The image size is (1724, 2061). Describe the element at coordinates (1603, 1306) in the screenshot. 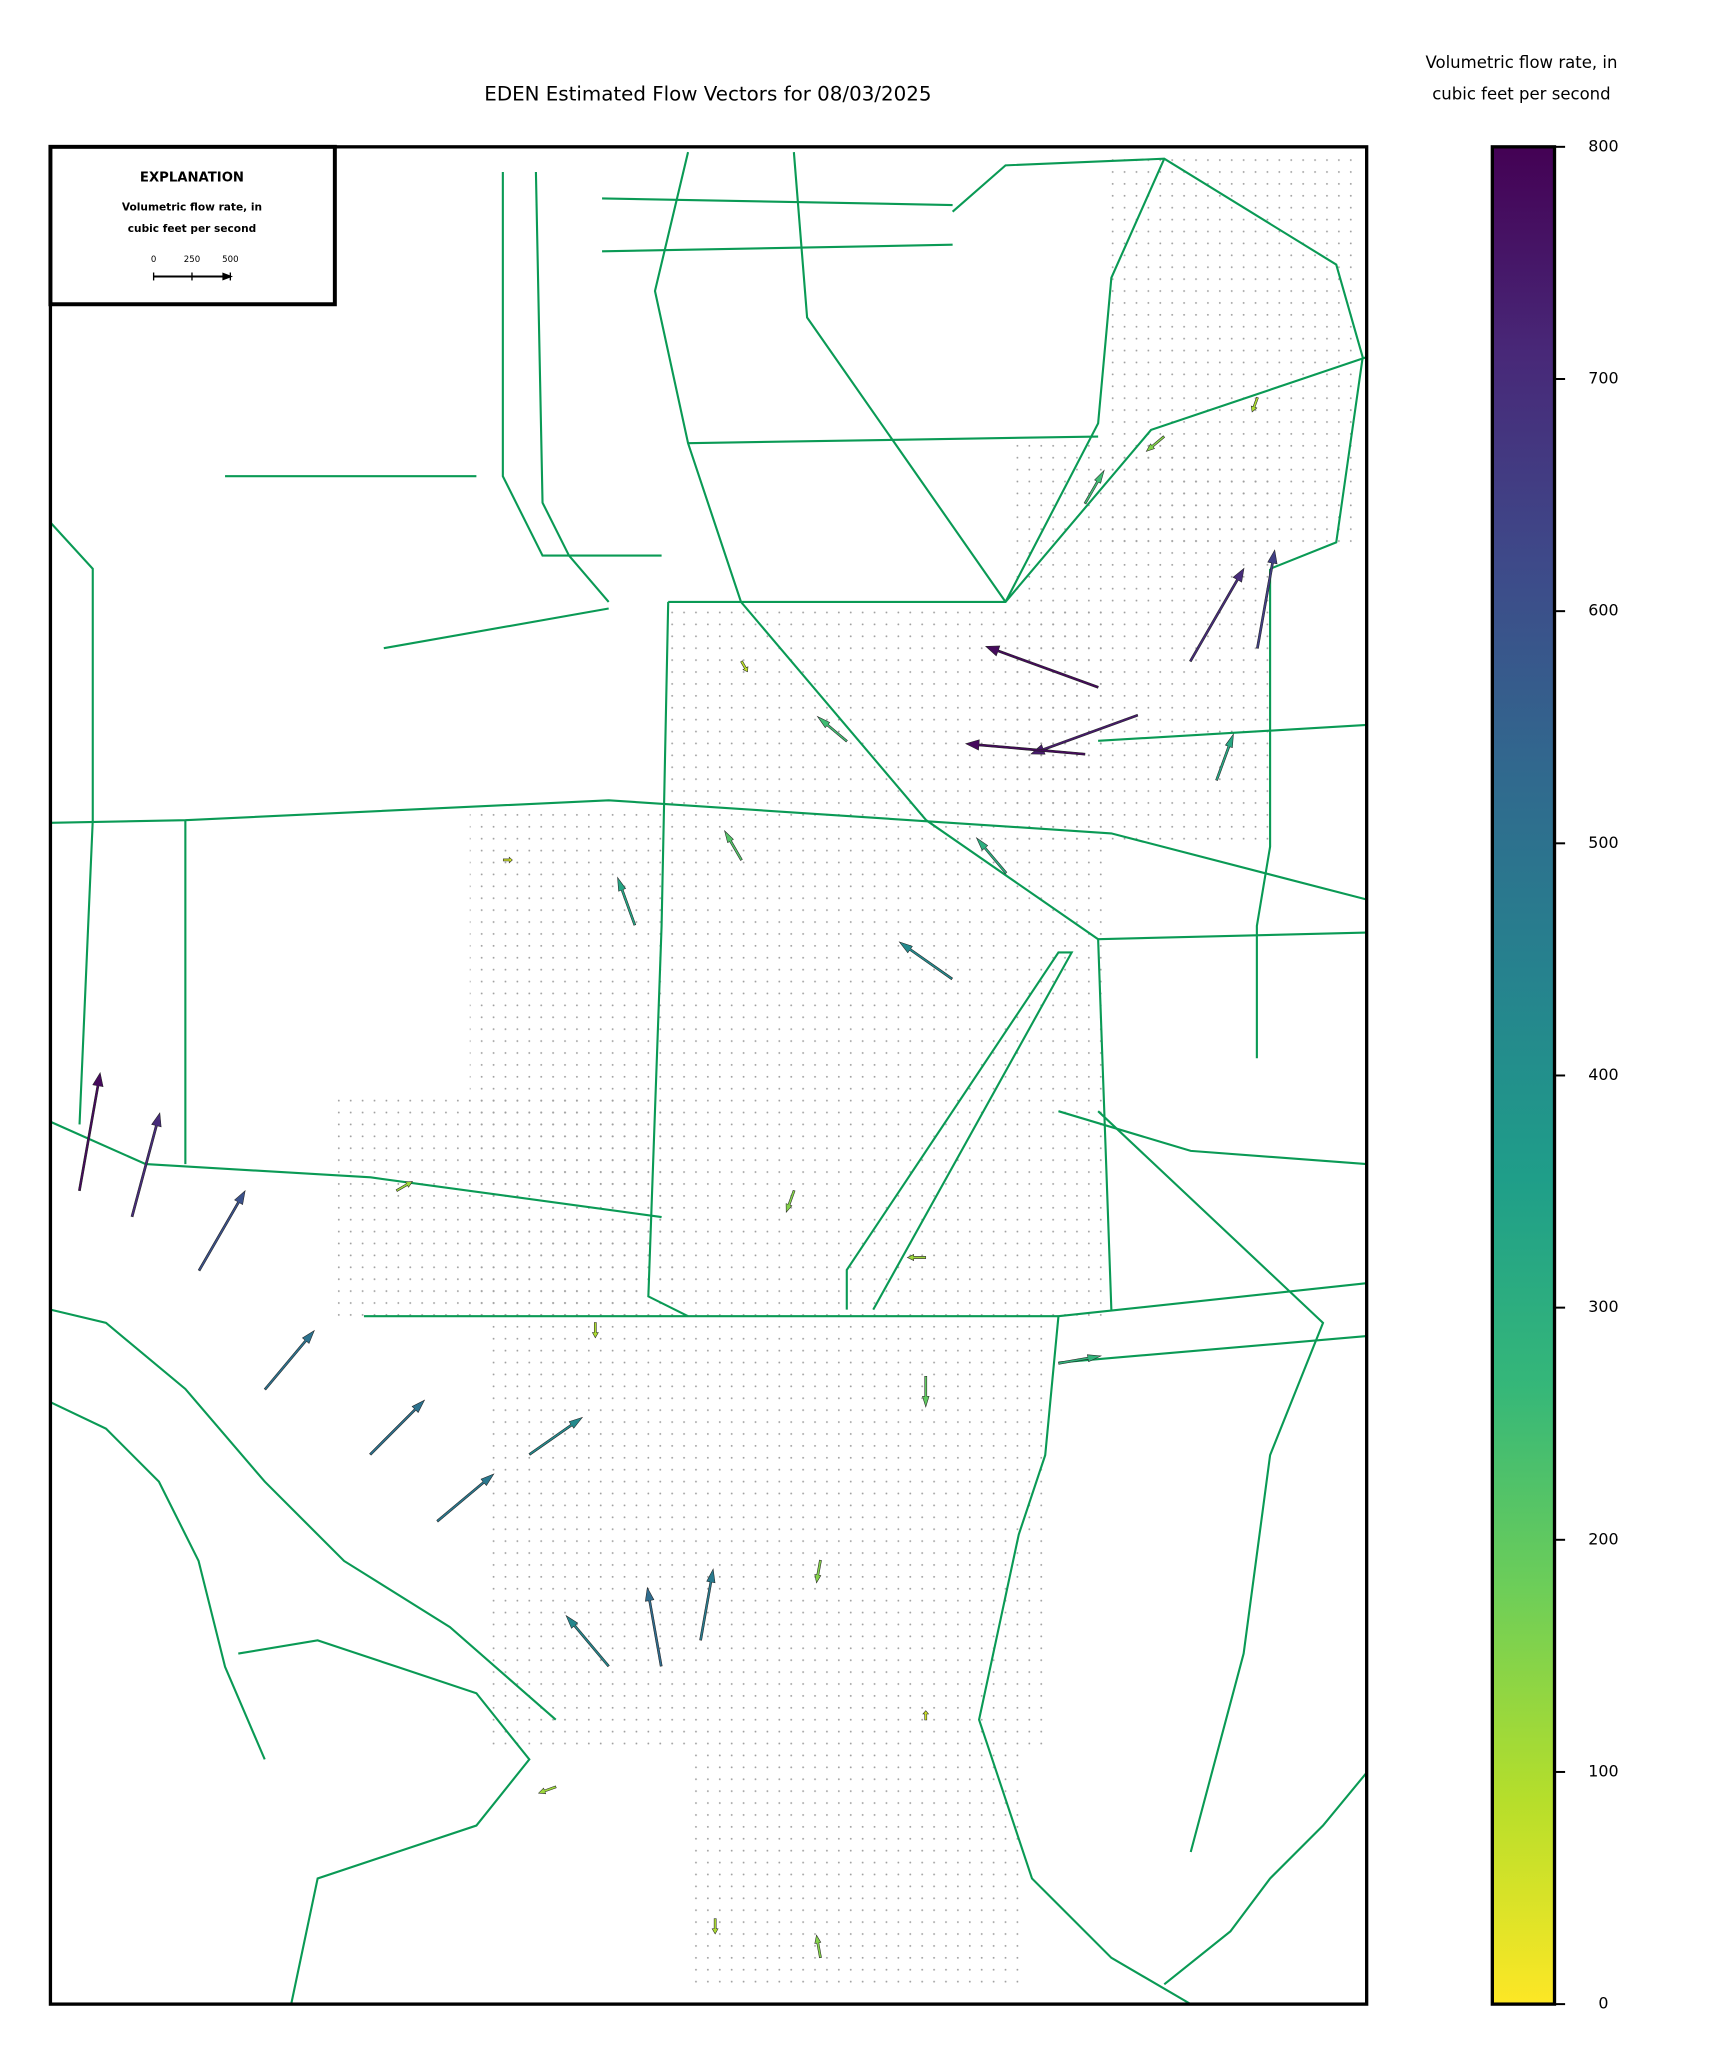

I see `colorbar-tick-label: 300` at that location.